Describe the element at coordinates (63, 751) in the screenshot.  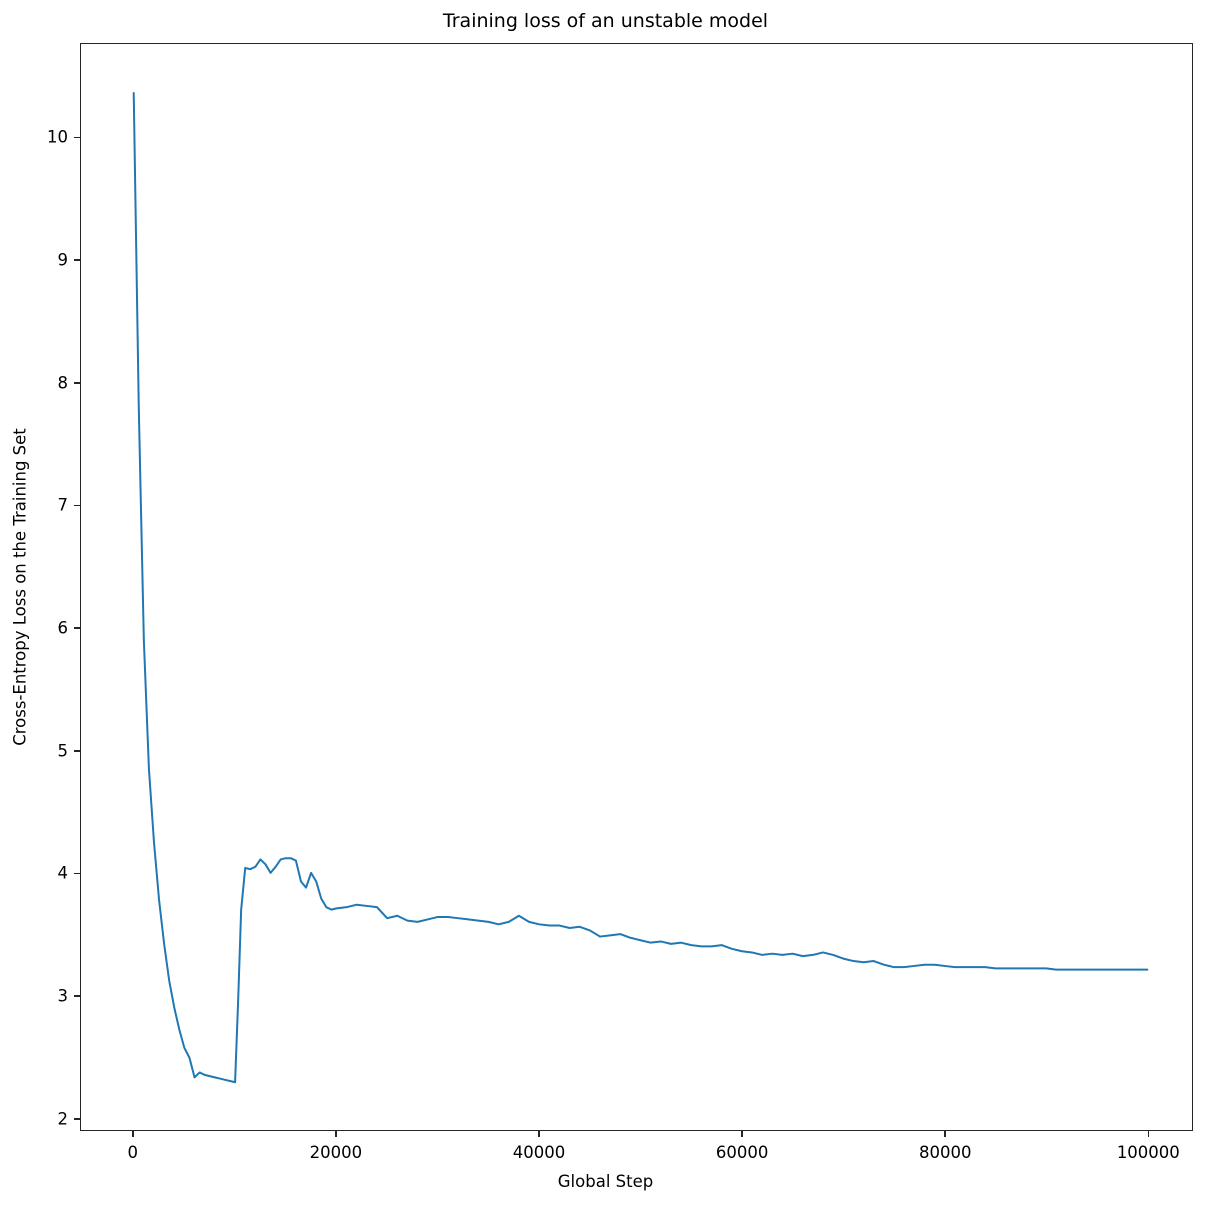
I see `y-axis-tick-label: 5` at that location.